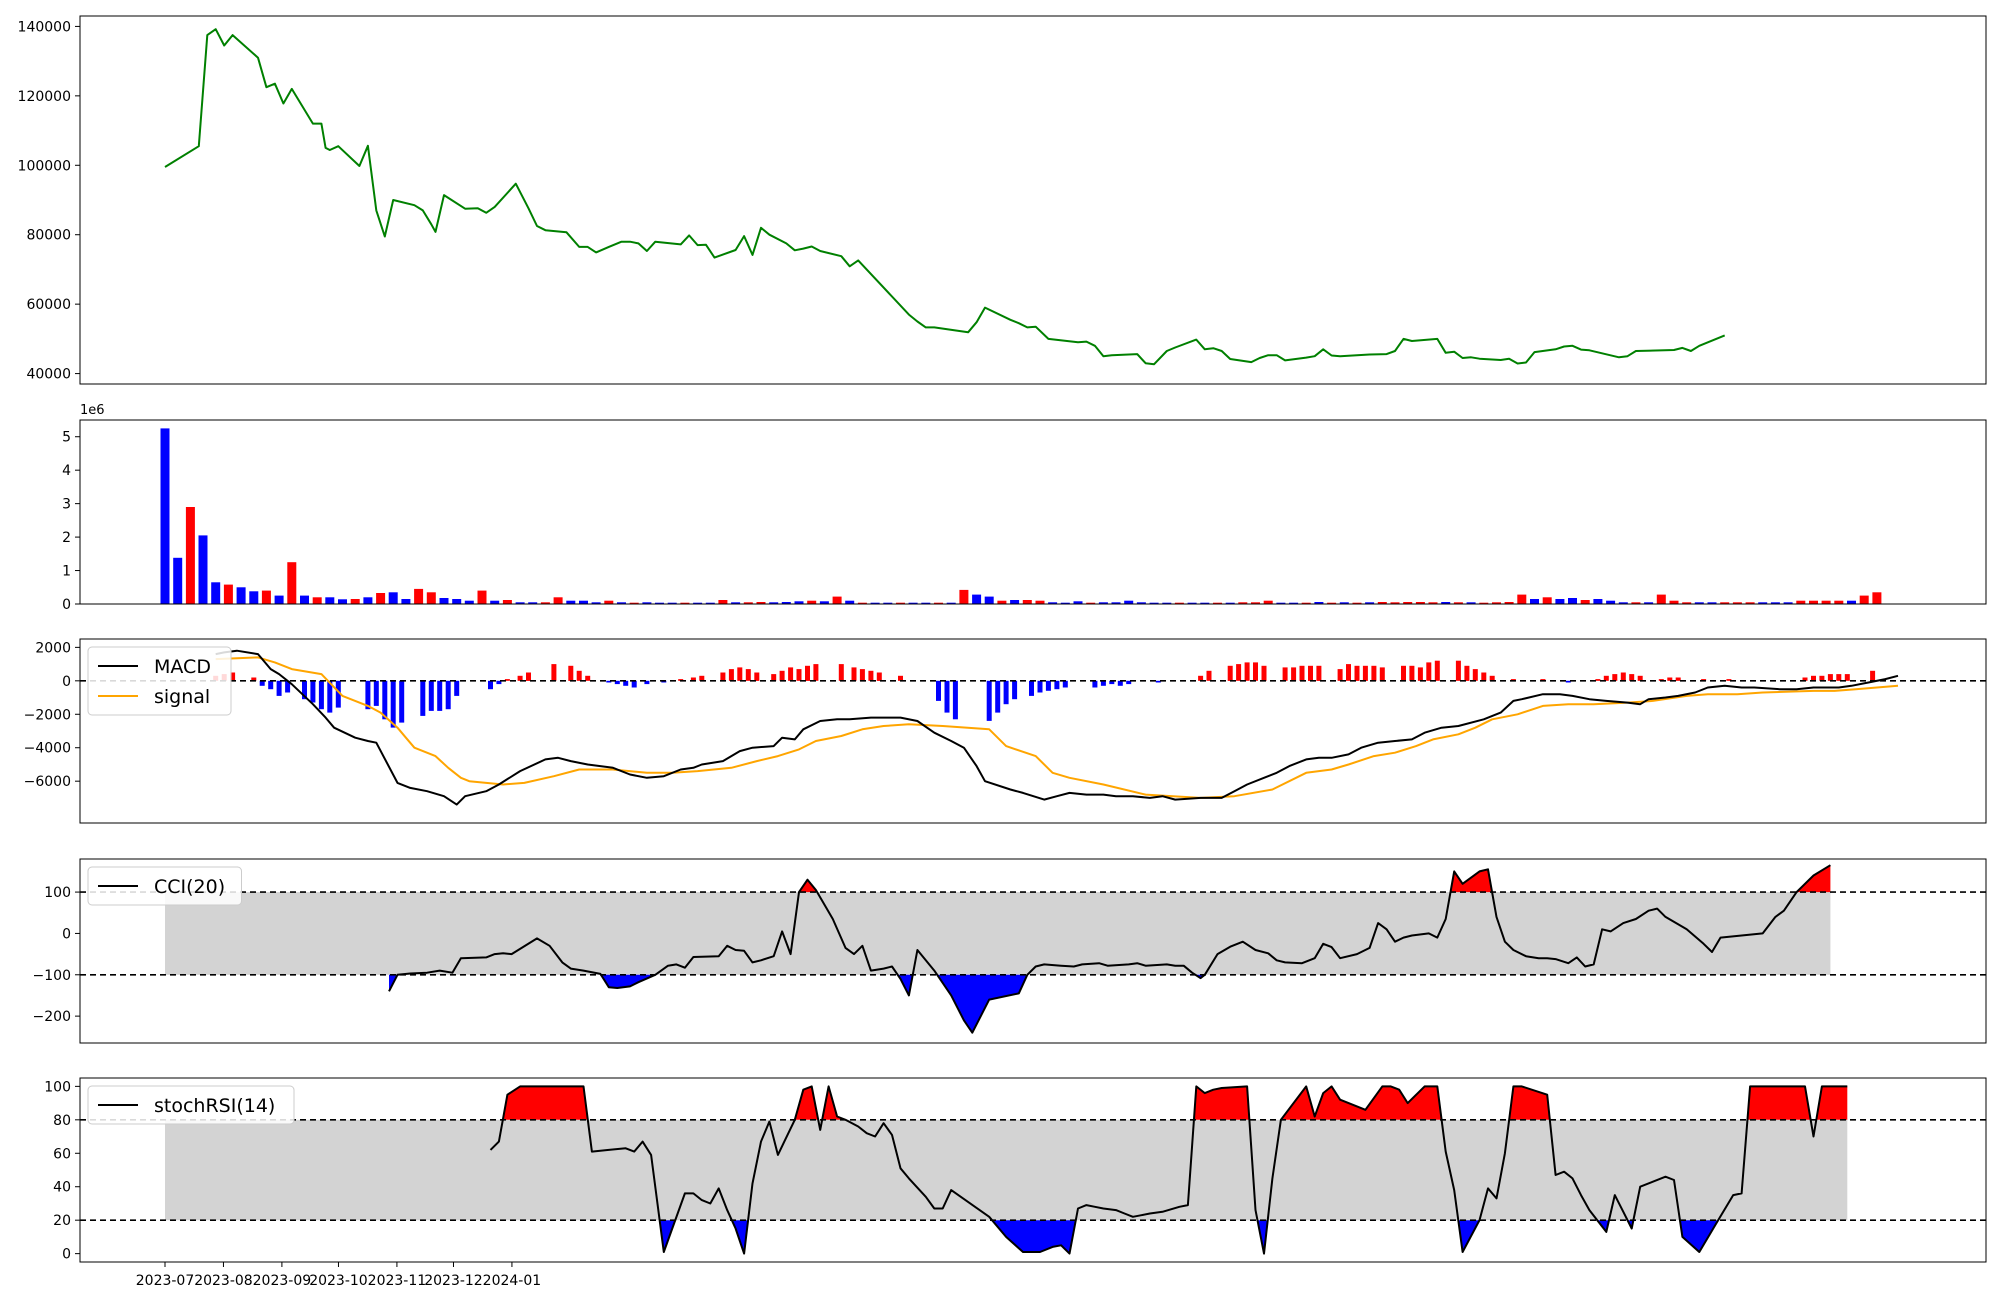 This screenshot has width=2000, height=1300. Describe the element at coordinates (165, 1281) in the screenshot. I see `x-tick-label: 2023-07` at that location.